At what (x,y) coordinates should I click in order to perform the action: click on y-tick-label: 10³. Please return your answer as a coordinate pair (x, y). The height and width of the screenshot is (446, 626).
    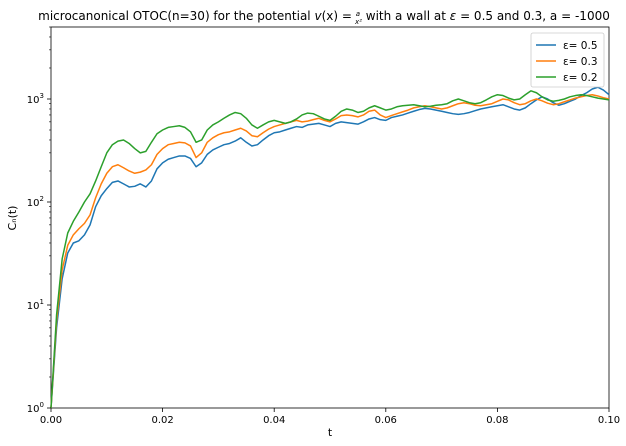
    Looking at the image, I should click on (35, 99).